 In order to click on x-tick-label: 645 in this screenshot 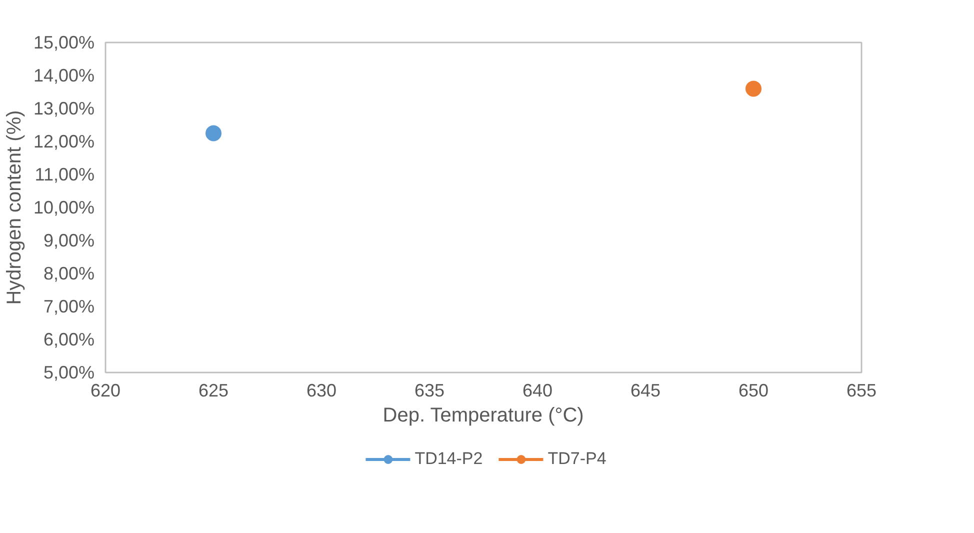, I will do `click(645, 390)`.